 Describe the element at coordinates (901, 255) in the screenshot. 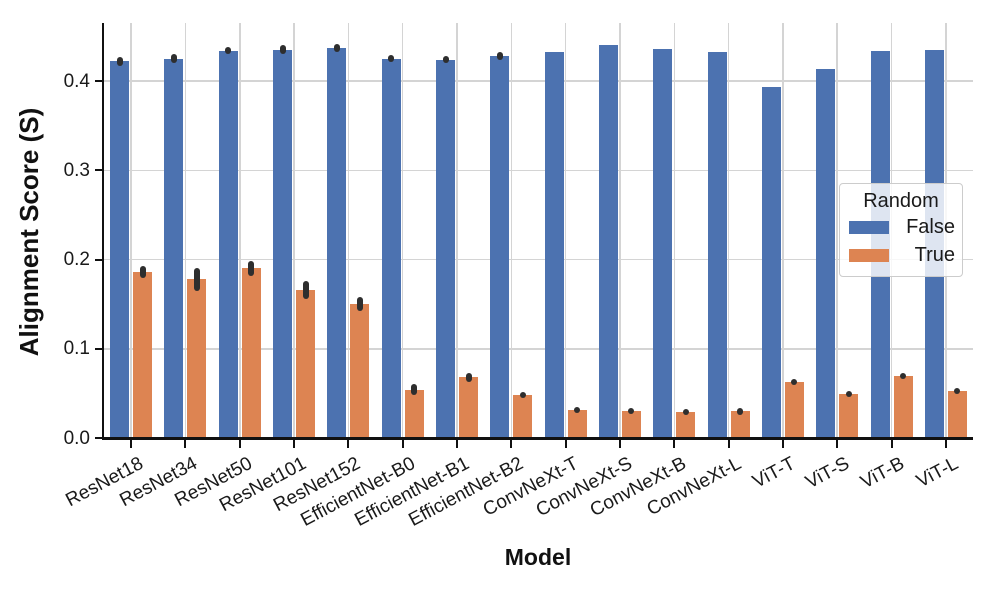

I see `legend-entry: True` at that location.